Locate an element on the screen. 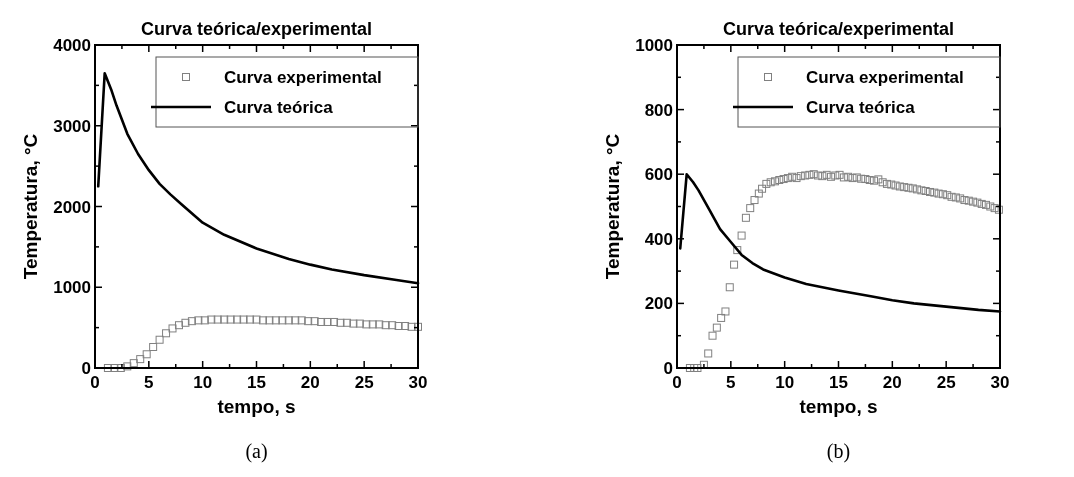  y-tick-label: 800 is located at coordinates (658, 110).